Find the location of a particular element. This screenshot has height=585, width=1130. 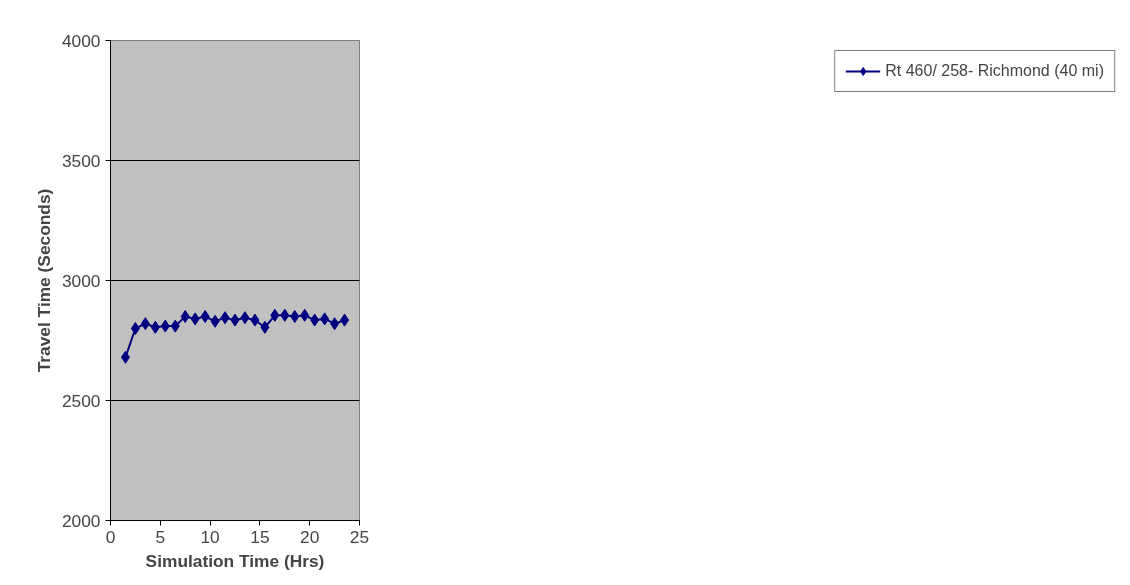

x-tick-label: 25 is located at coordinates (359, 536).